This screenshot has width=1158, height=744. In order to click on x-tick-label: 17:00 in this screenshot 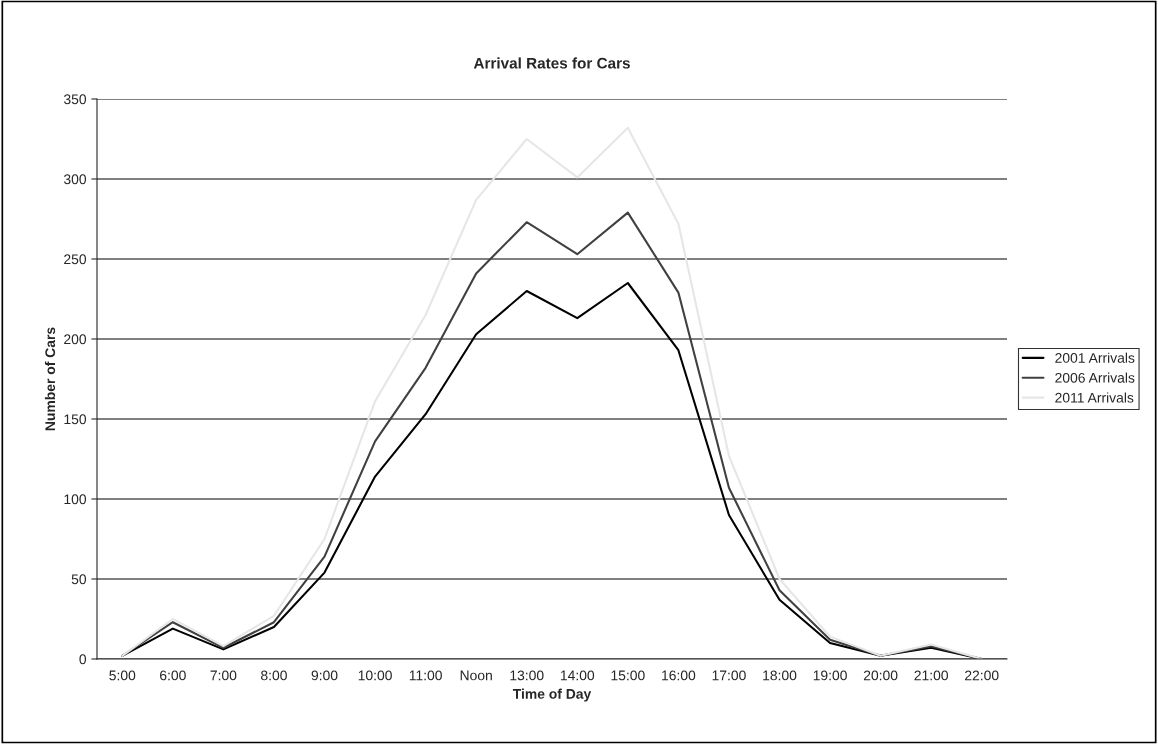, I will do `click(729, 675)`.